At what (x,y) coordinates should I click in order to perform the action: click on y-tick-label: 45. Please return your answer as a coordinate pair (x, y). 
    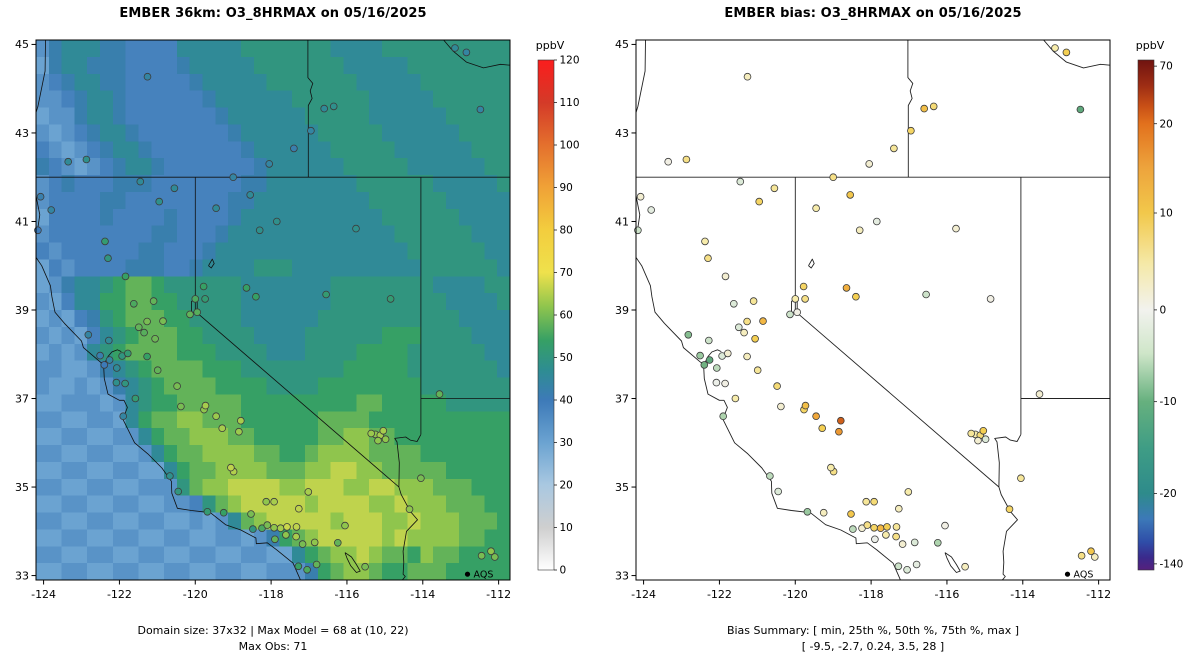
    Looking at the image, I should click on (22, 44).